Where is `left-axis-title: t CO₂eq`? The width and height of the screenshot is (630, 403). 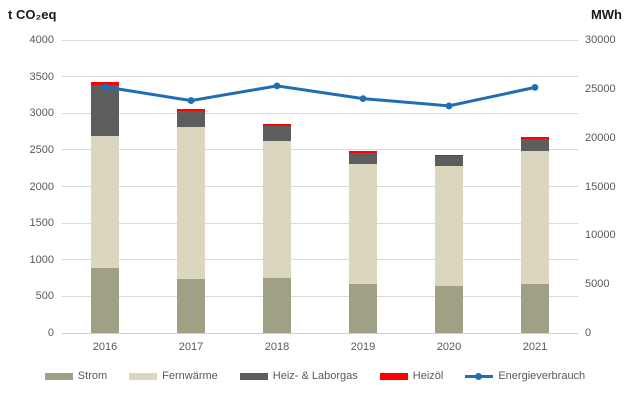 left-axis-title: t CO₂eq is located at coordinates (32, 14).